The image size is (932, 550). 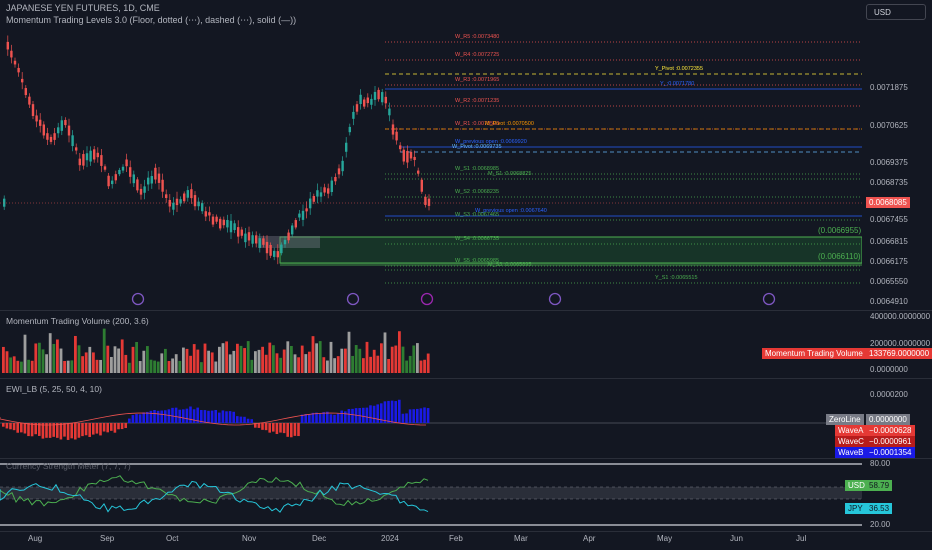 What do you see at coordinates (880, 524) in the screenshot?
I see `strength-axis-label: 20.00` at bounding box center [880, 524].